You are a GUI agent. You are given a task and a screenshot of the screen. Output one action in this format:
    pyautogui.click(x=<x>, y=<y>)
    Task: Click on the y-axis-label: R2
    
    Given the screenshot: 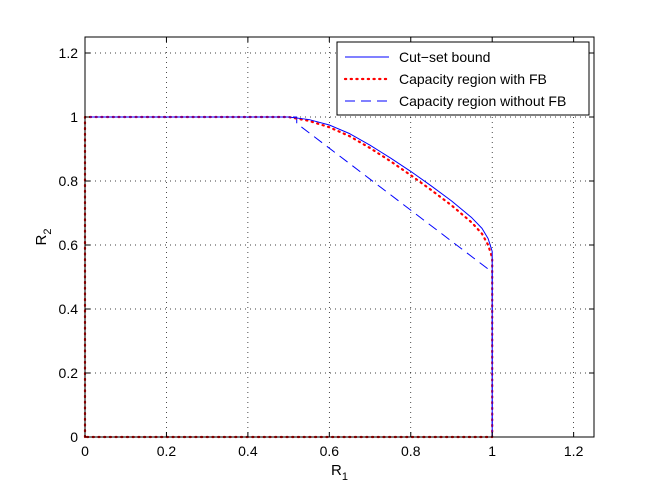 What is the action you would take?
    pyautogui.click(x=43, y=237)
    